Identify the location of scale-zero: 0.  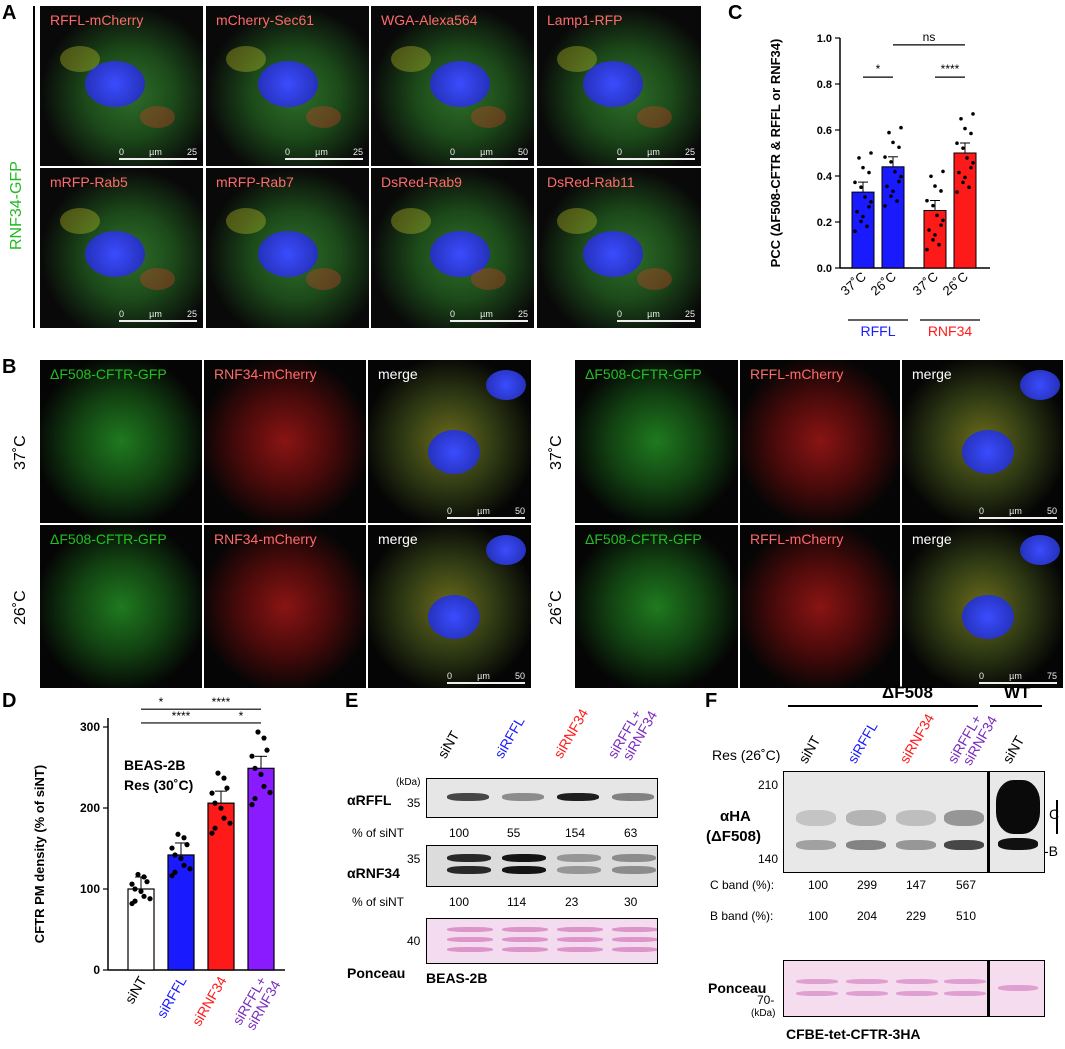
(982, 511).